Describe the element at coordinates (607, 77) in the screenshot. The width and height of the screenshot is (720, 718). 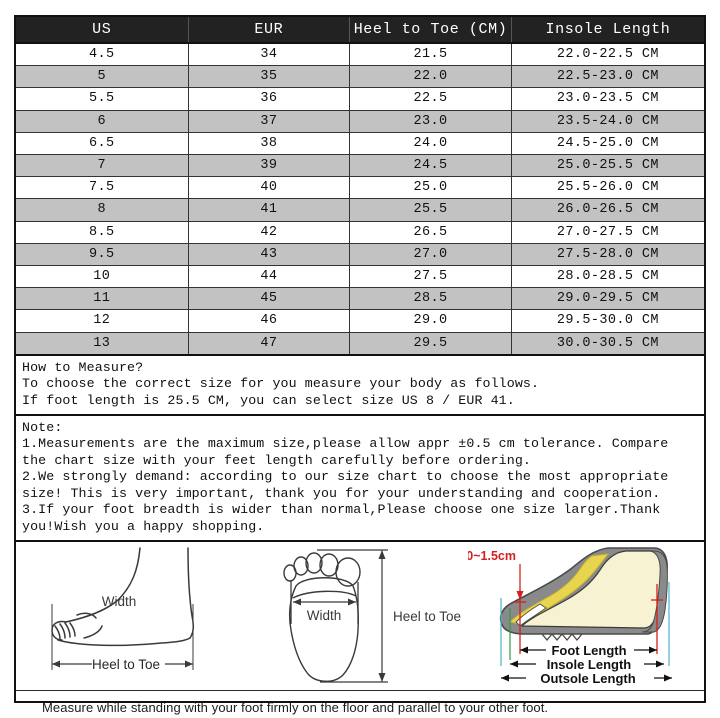
I see `cell-insole-length: 22.5-23.0 CM` at that location.